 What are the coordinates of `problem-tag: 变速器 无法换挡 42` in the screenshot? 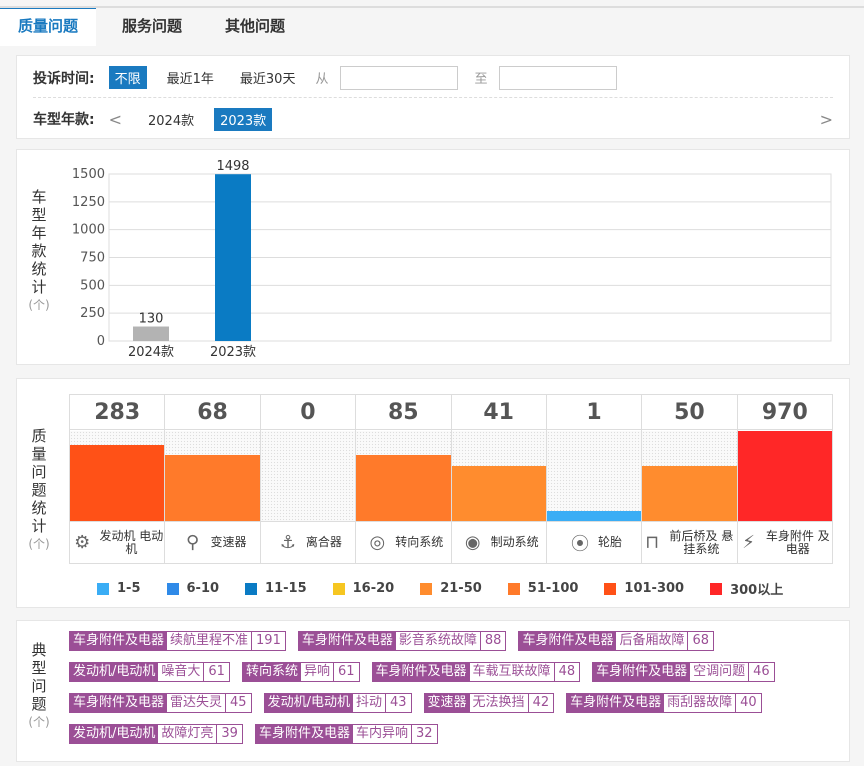 It's located at (489, 703).